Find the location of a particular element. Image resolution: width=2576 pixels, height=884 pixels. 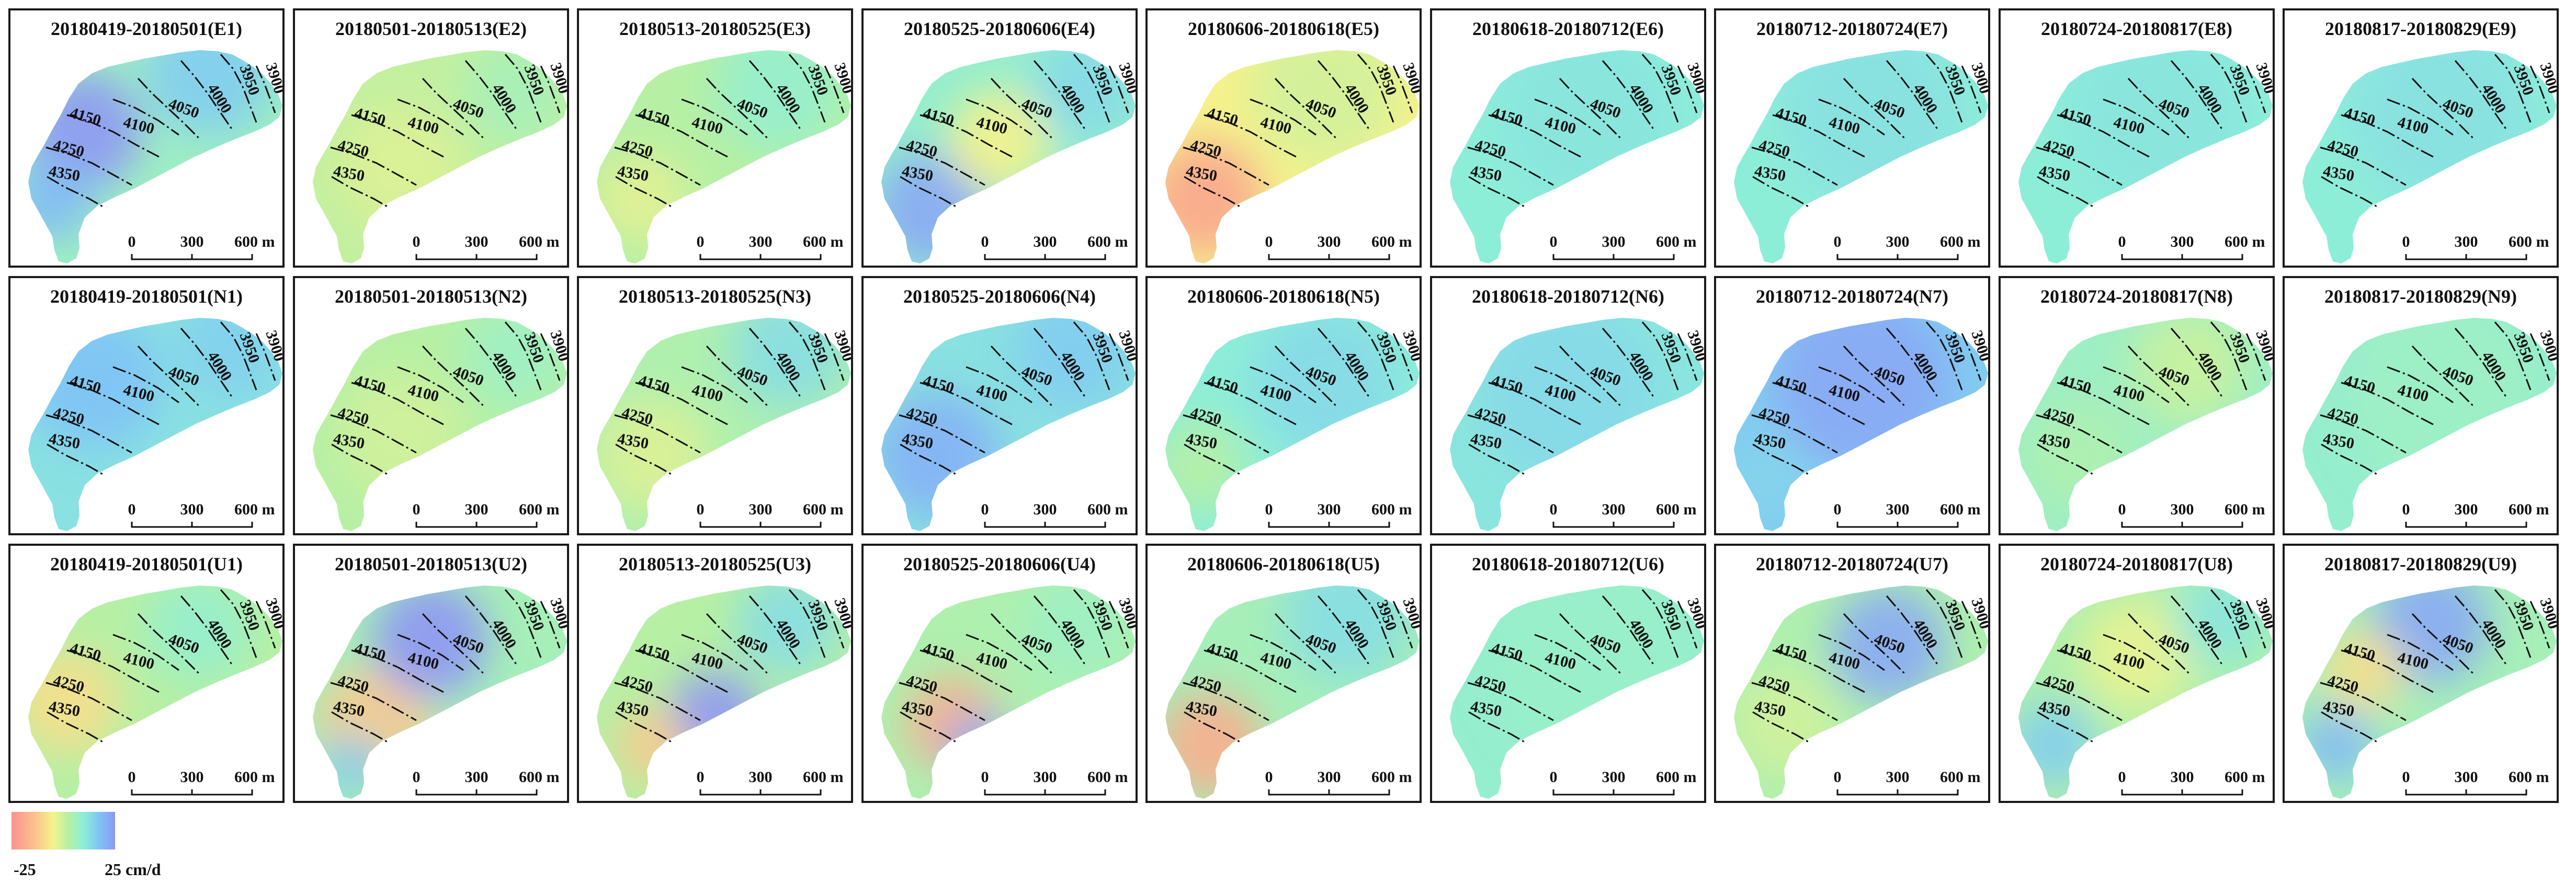

panel-title: 20180618-20180712(E6) is located at coordinates (1568, 29).